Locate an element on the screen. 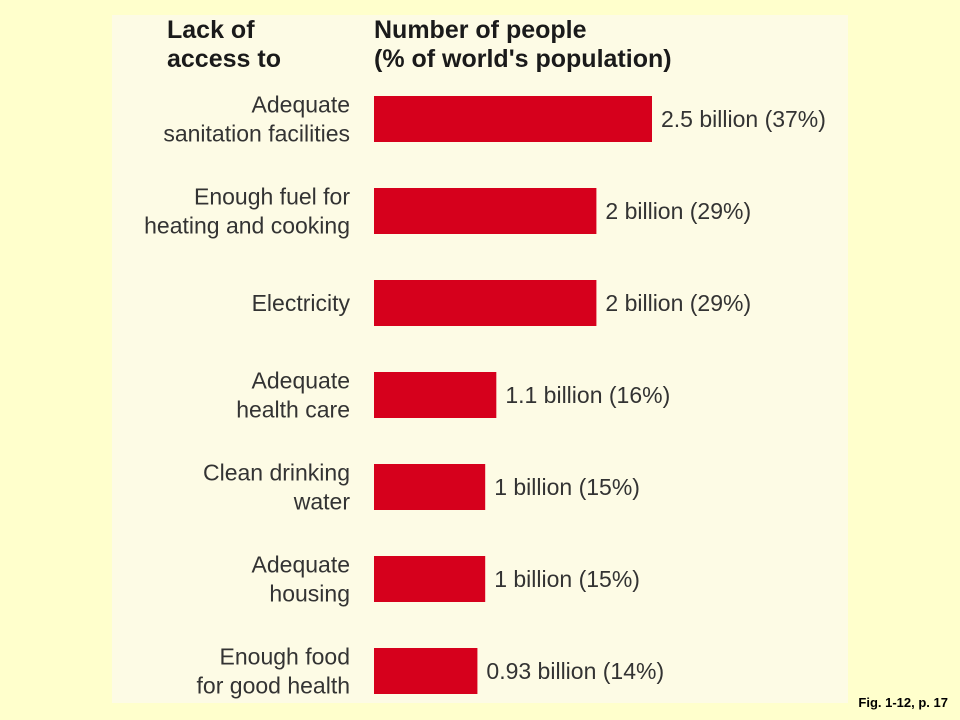 This screenshot has height=720, width=960. figure-caption: Fig. 1-12, p. 17 is located at coordinates (903, 702).